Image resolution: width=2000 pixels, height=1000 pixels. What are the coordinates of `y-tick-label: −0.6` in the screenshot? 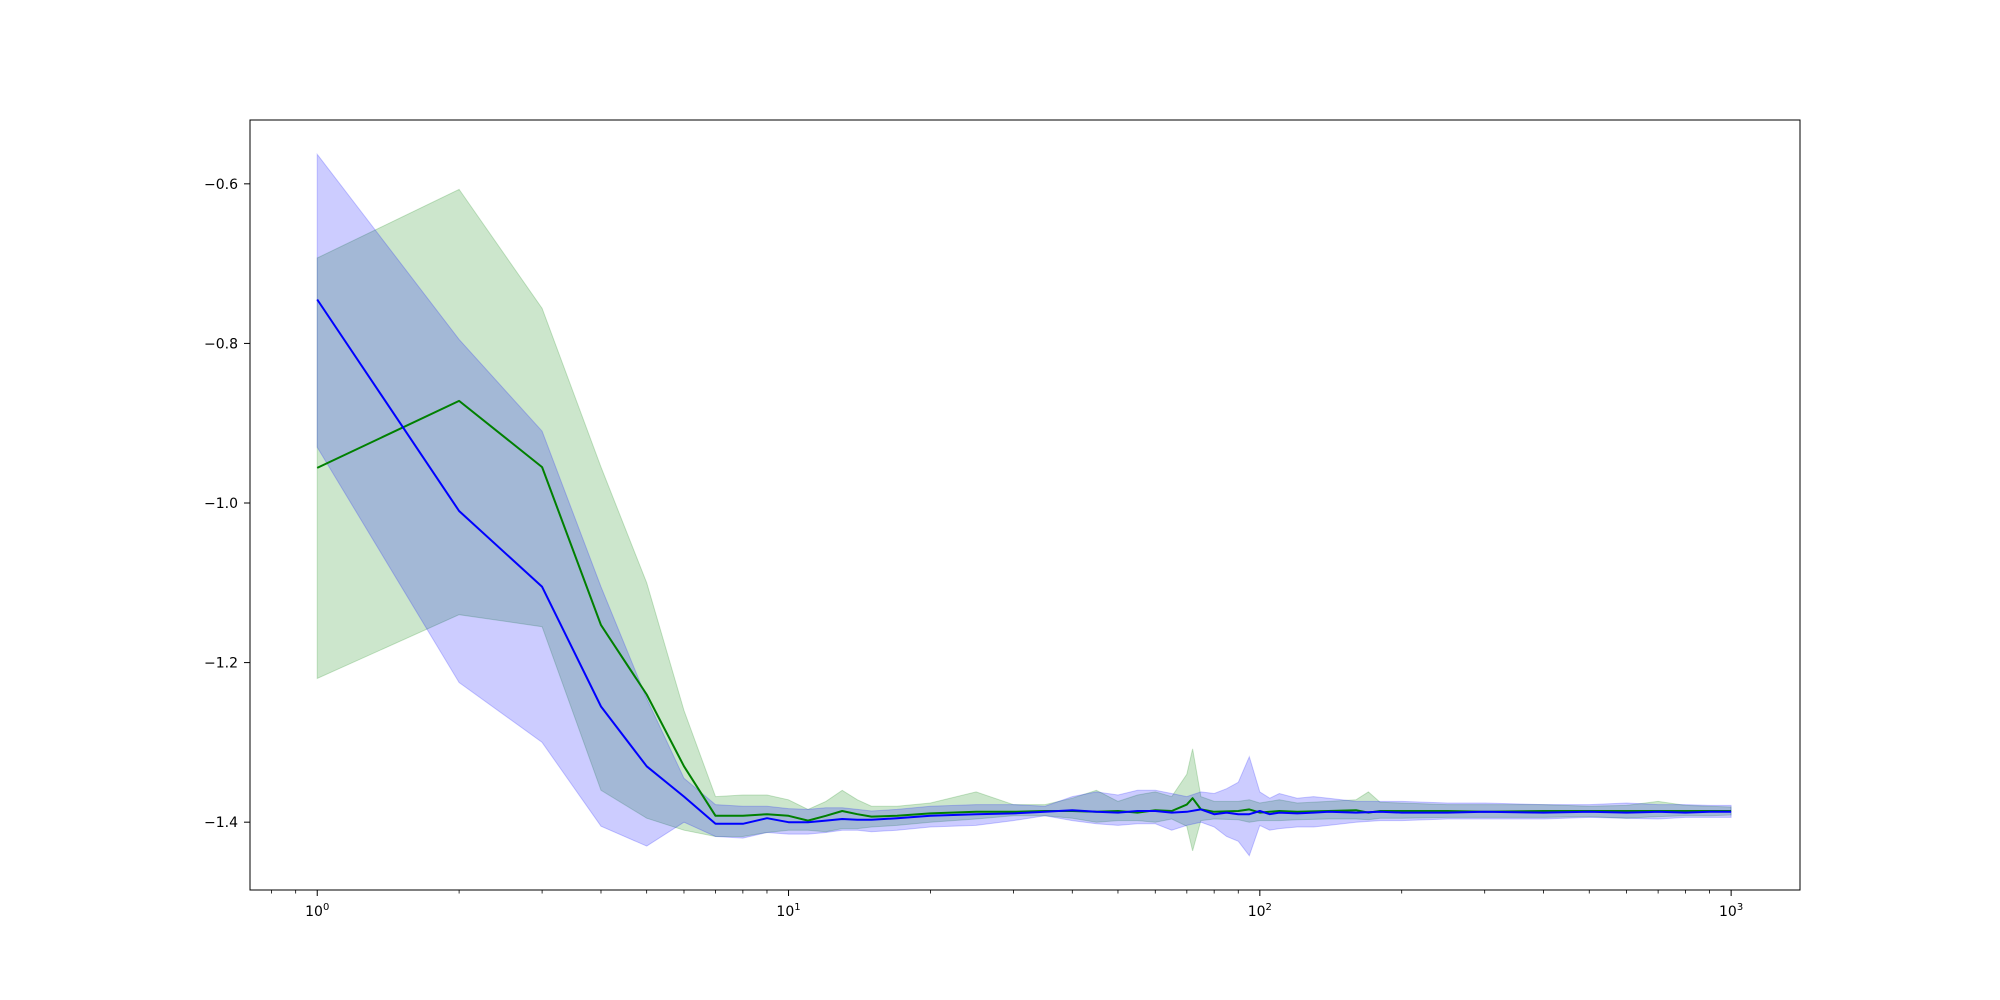 It's located at (221, 185).